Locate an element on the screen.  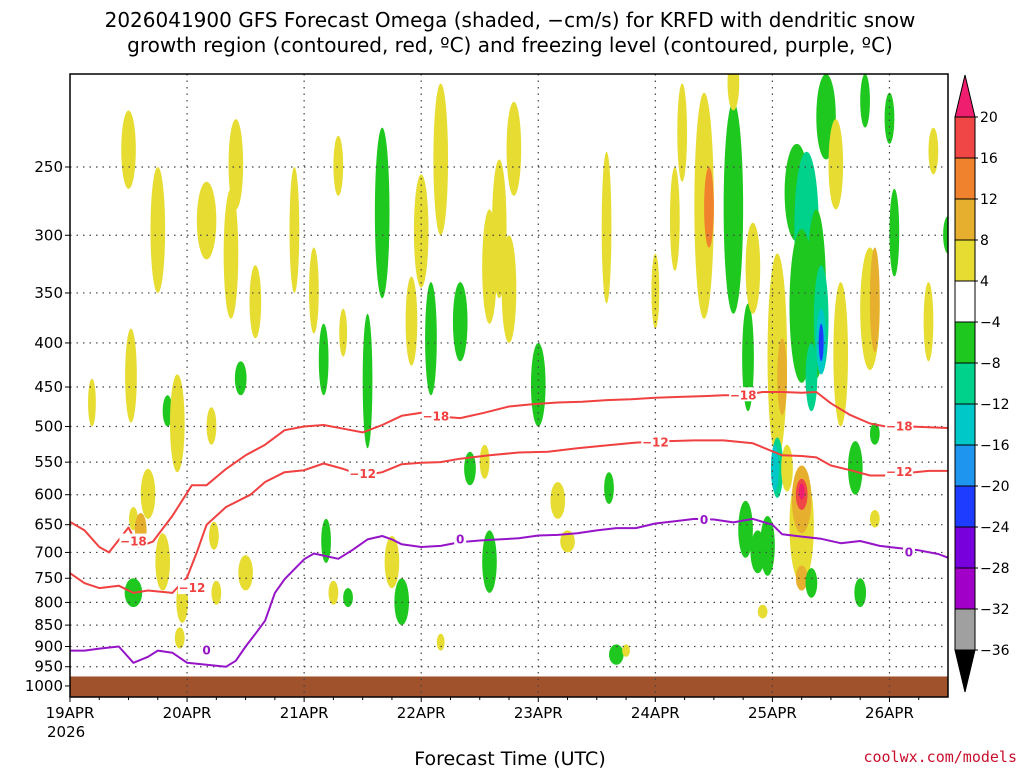
y-tick-label: 800 is located at coordinates (48, 602).